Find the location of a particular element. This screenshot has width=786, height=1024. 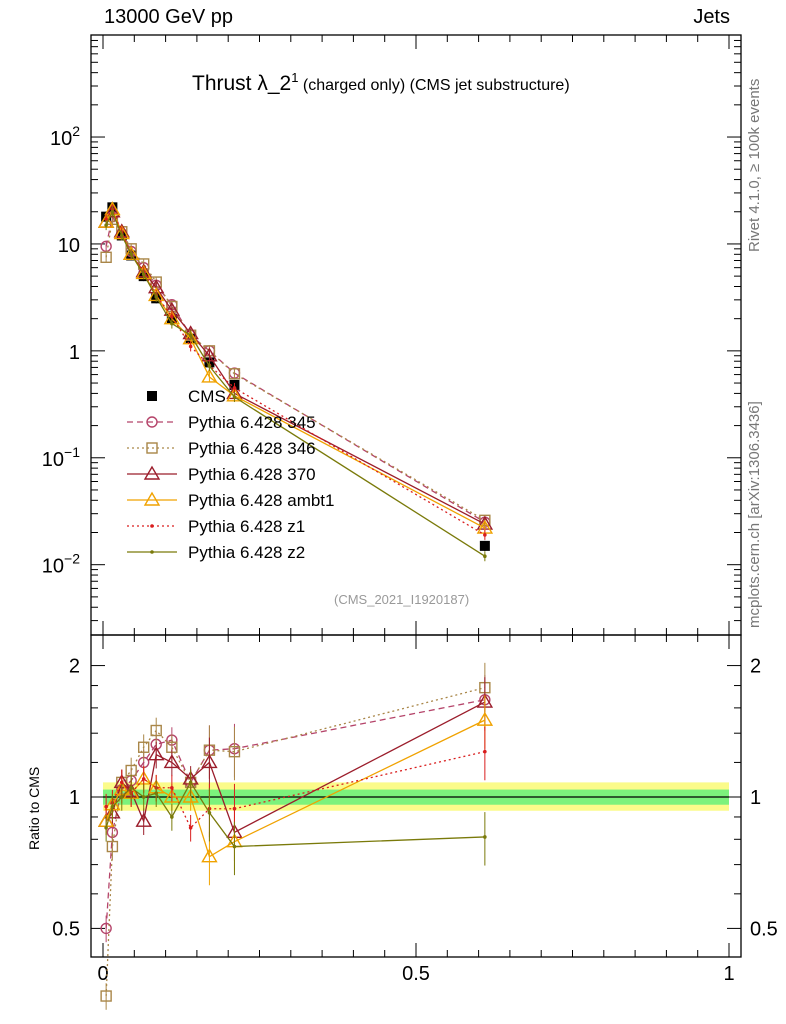

legend-marker-data is located at coordinates (152, 396).